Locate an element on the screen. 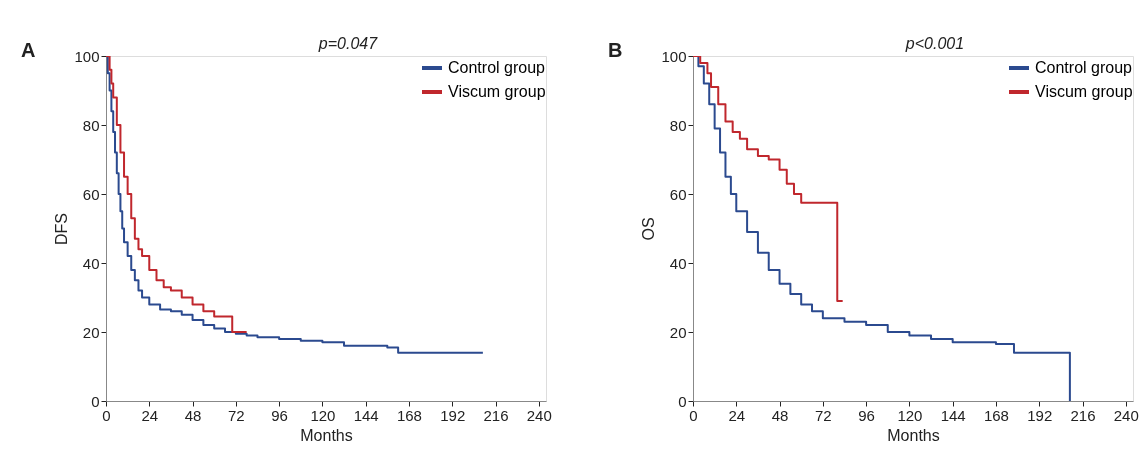  y-axis-title: OS is located at coordinates (649, 229).